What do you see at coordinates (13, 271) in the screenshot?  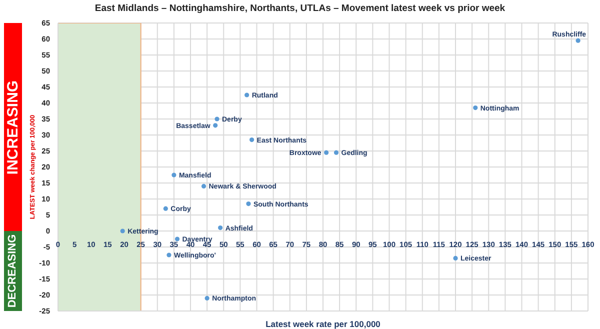 I see `decreasing-side-block: DECREASING` at bounding box center [13, 271].